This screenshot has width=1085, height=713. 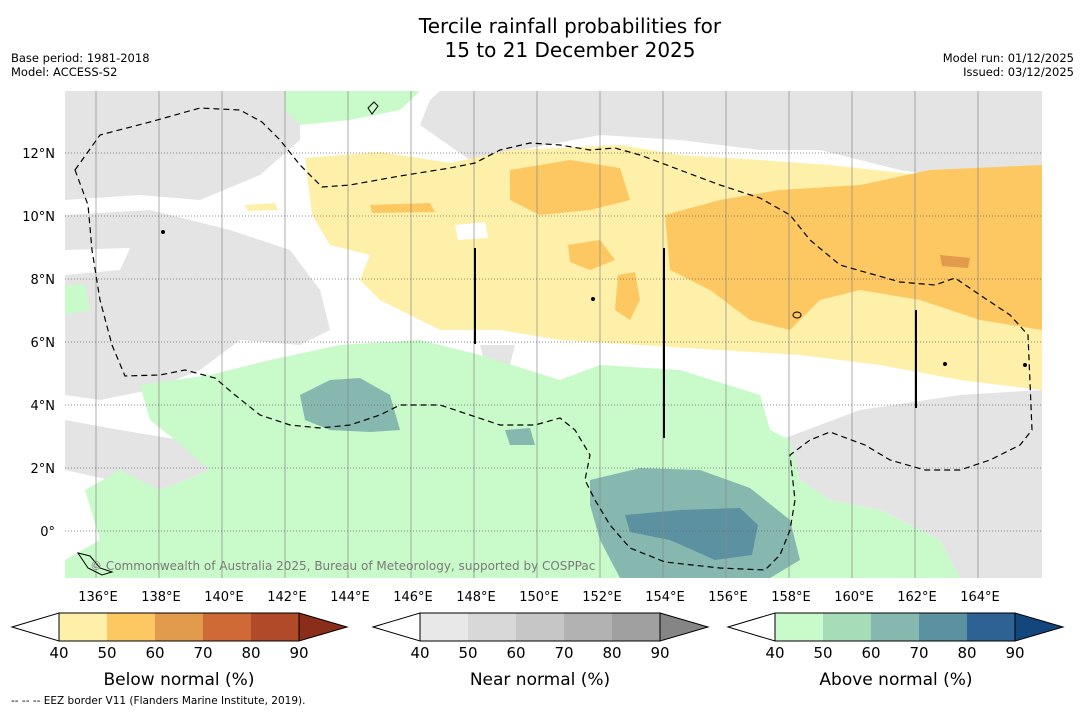 I want to click on near-normal-region-west-low, so click(x=137, y=455).